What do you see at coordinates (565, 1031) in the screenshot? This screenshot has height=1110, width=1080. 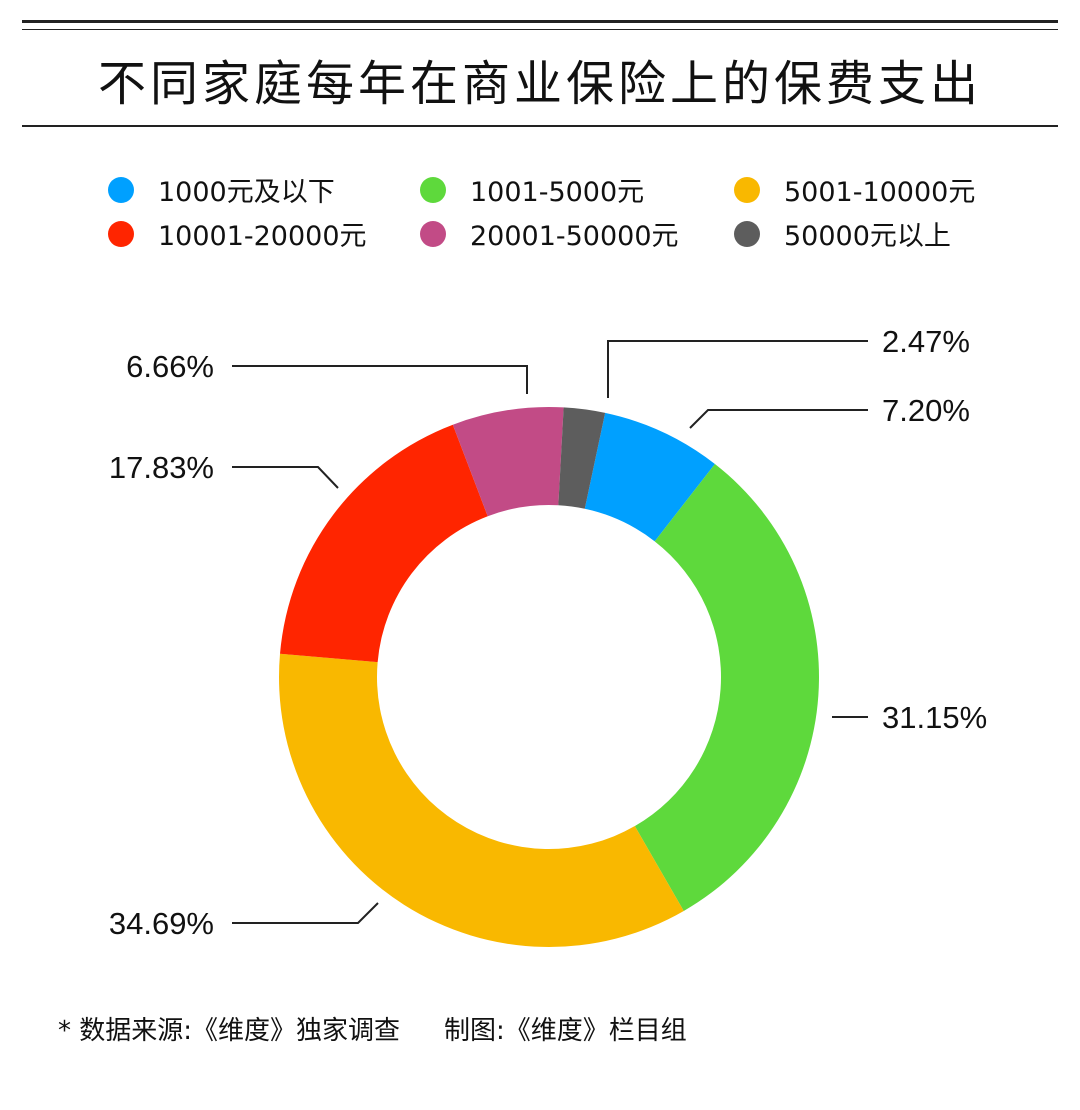 I see `credit-note: 制图:《维度》栏目组` at bounding box center [565, 1031].